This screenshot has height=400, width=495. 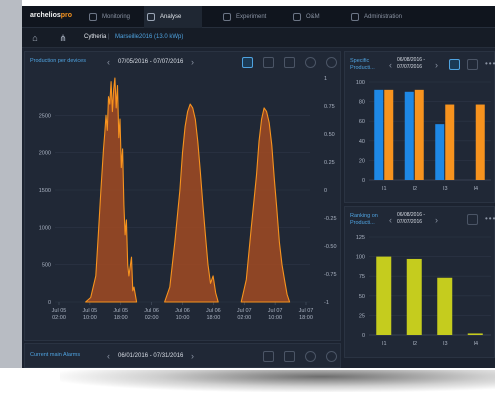 What do you see at coordinates (45, 116) in the screenshot?
I see `y-axis-tick-label: 2500` at bounding box center [45, 116].